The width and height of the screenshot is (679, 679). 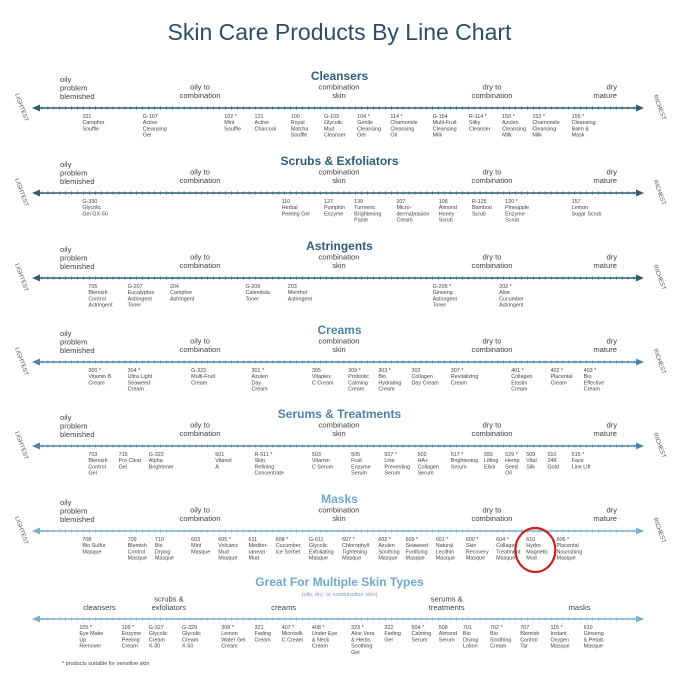 I want to click on product-label: 204 Camphor Astringent, so click(x=182, y=293).